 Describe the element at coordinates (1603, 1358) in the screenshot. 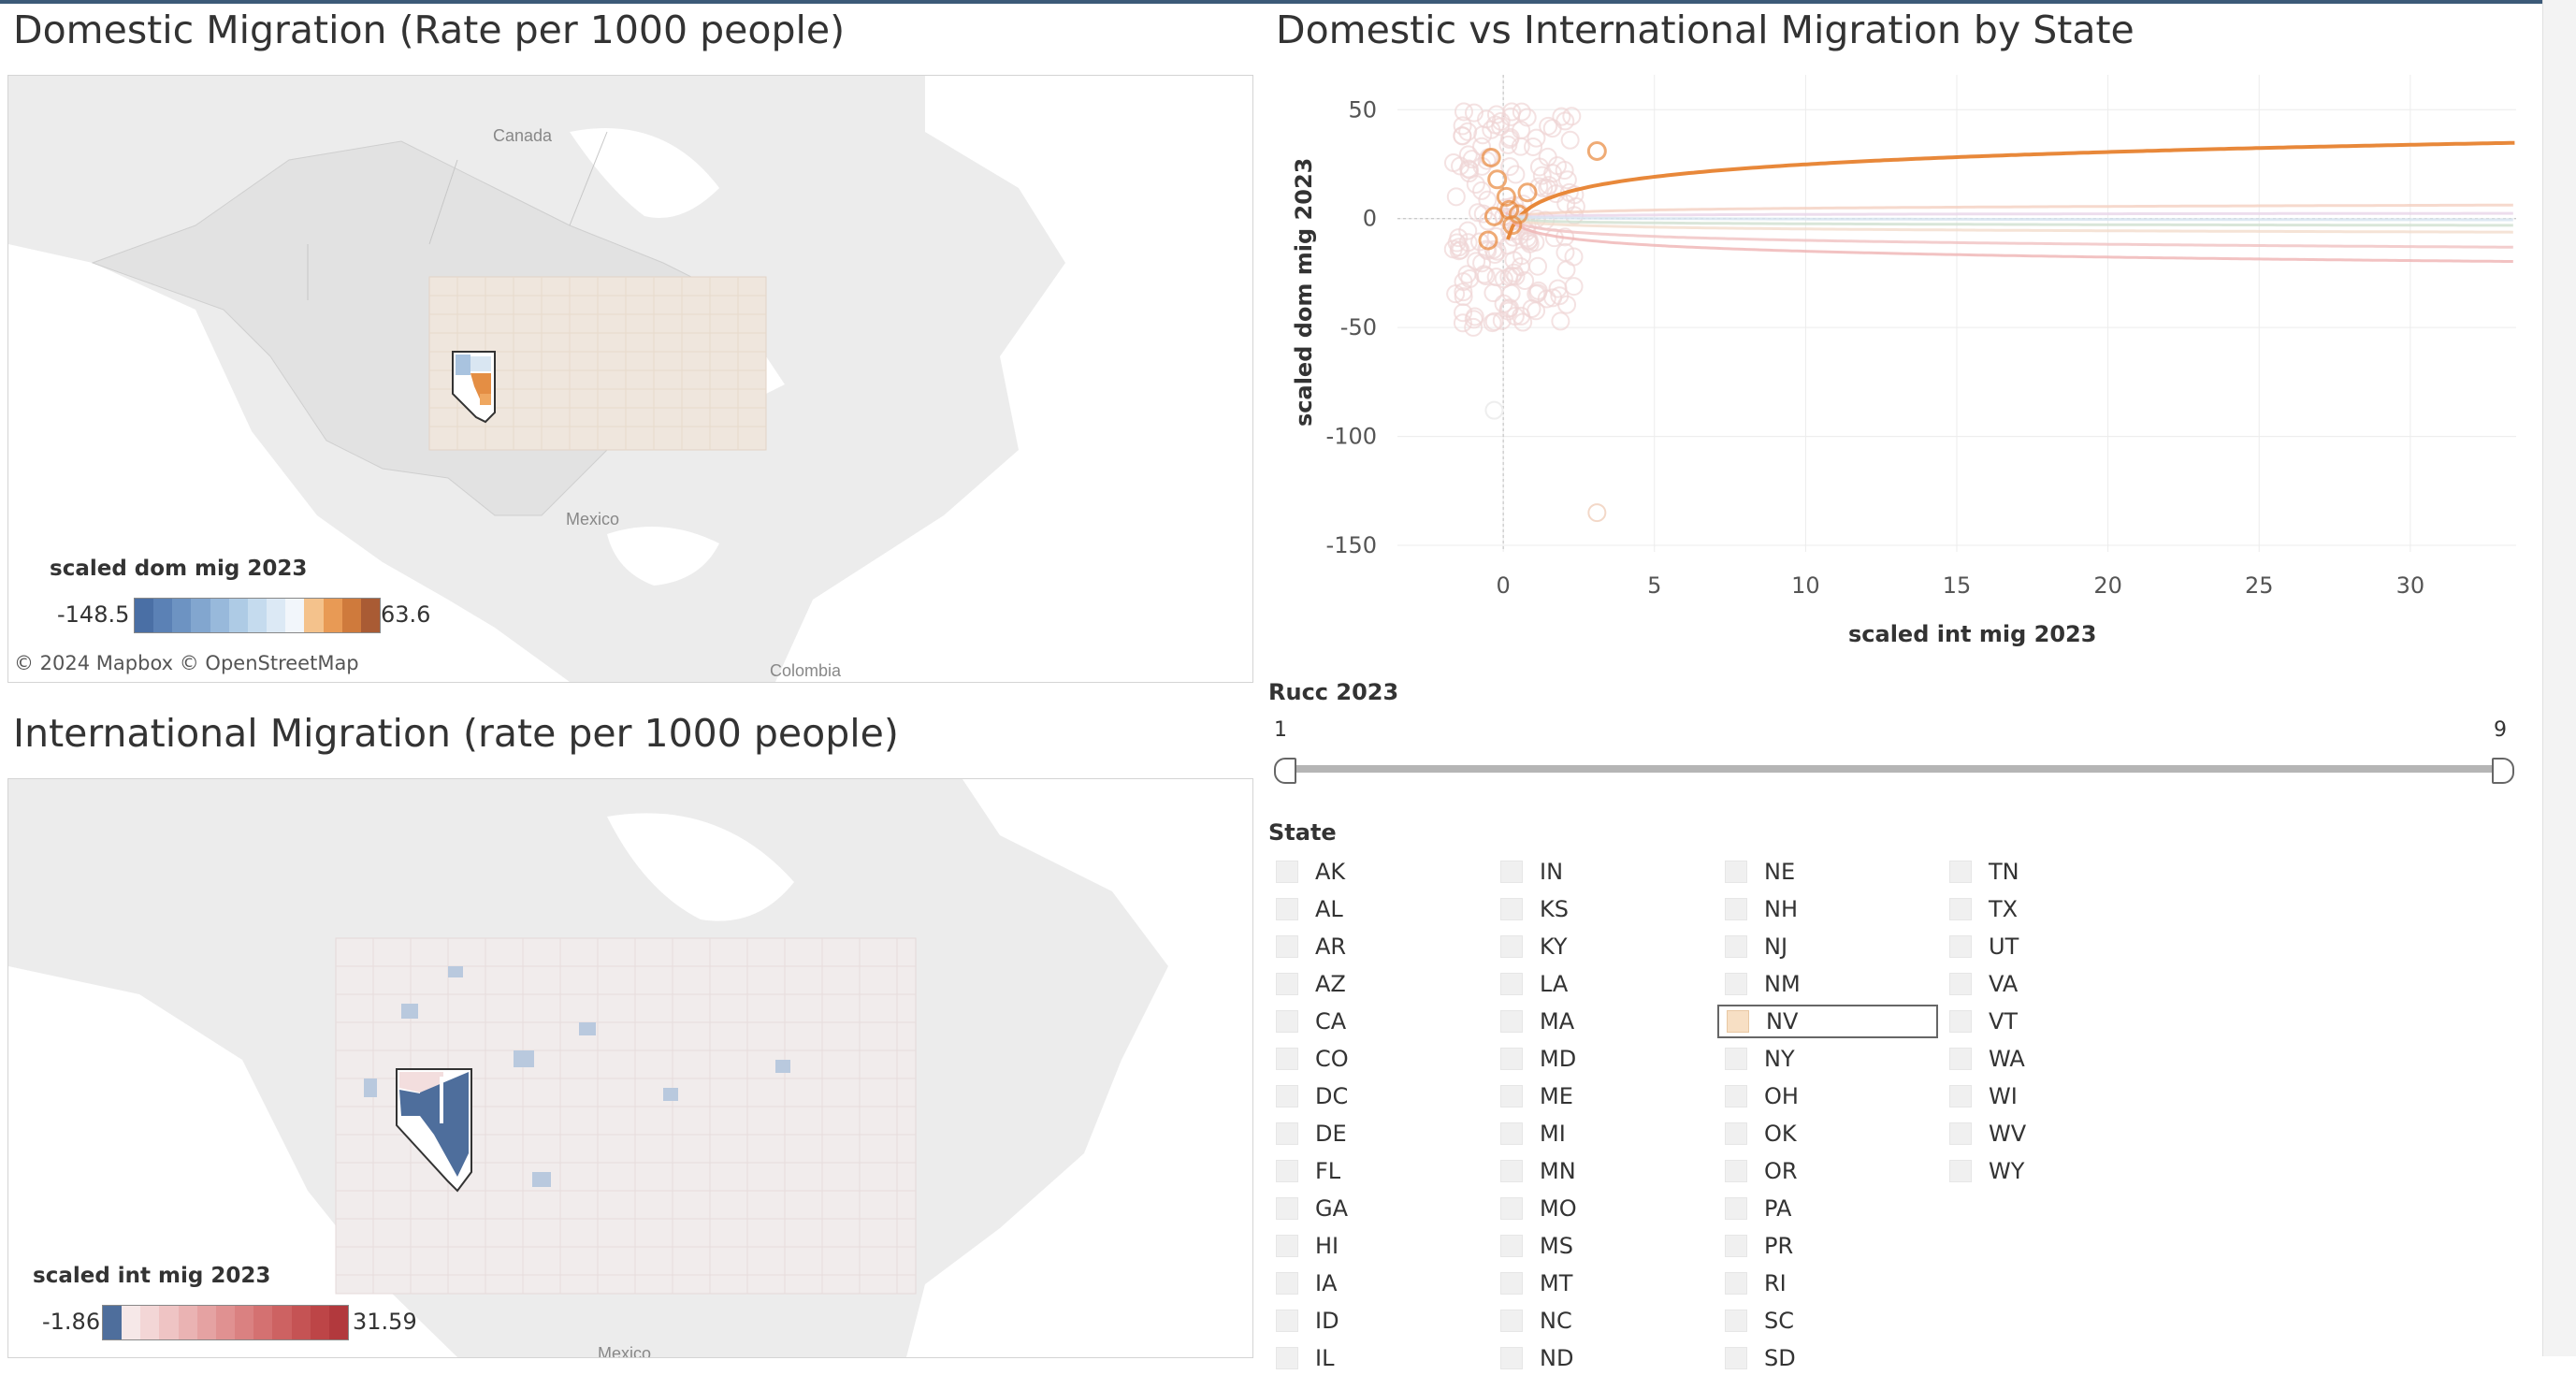

I see `state-option-nd: ND` at that location.